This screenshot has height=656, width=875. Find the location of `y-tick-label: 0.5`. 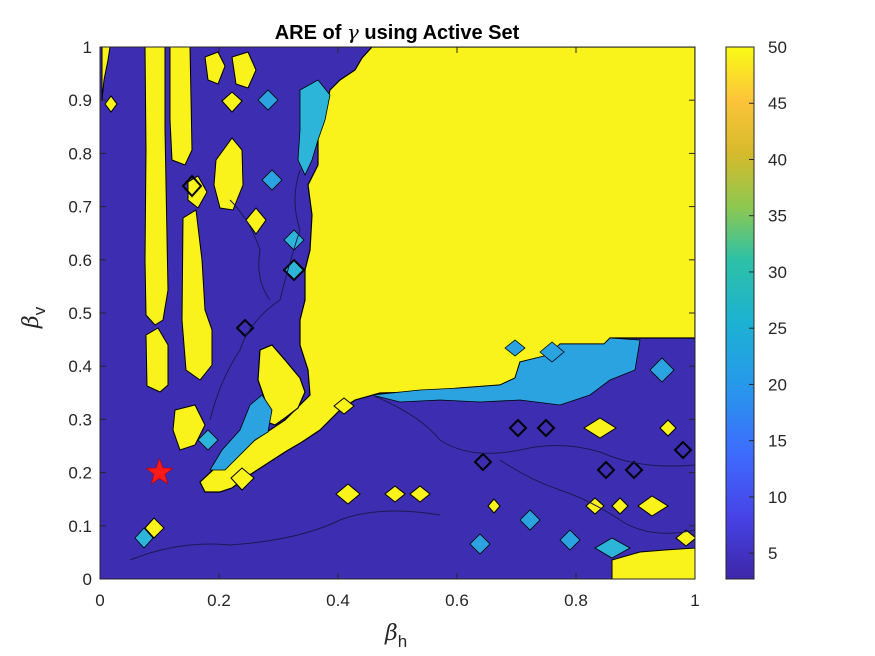

y-tick-label: 0.5 is located at coordinates (80, 313).